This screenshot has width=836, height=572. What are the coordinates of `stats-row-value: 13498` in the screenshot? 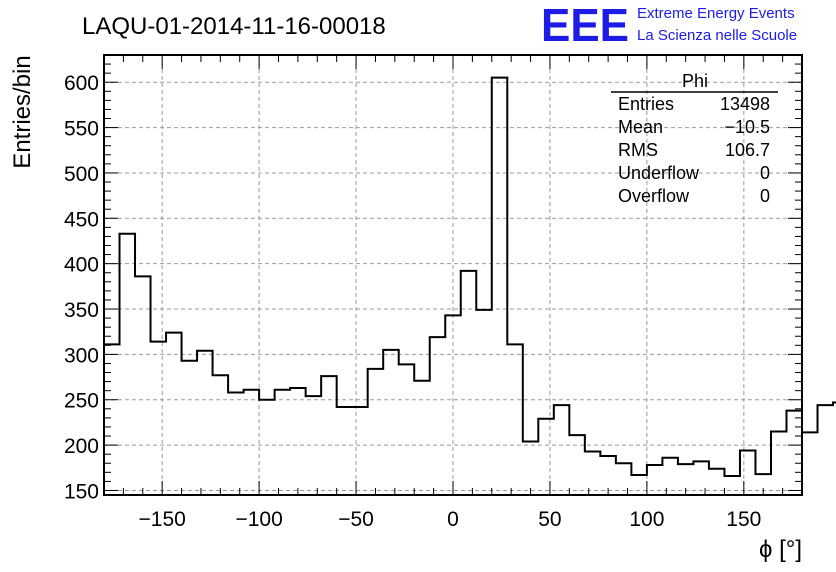 It's located at (745, 104).